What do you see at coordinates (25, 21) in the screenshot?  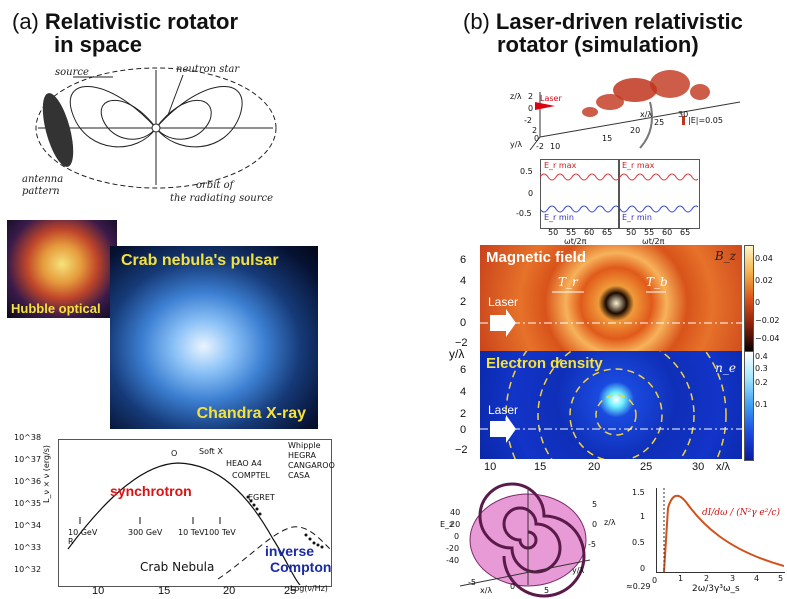 I see `panel-a-letter: (a)` at bounding box center [25, 21].